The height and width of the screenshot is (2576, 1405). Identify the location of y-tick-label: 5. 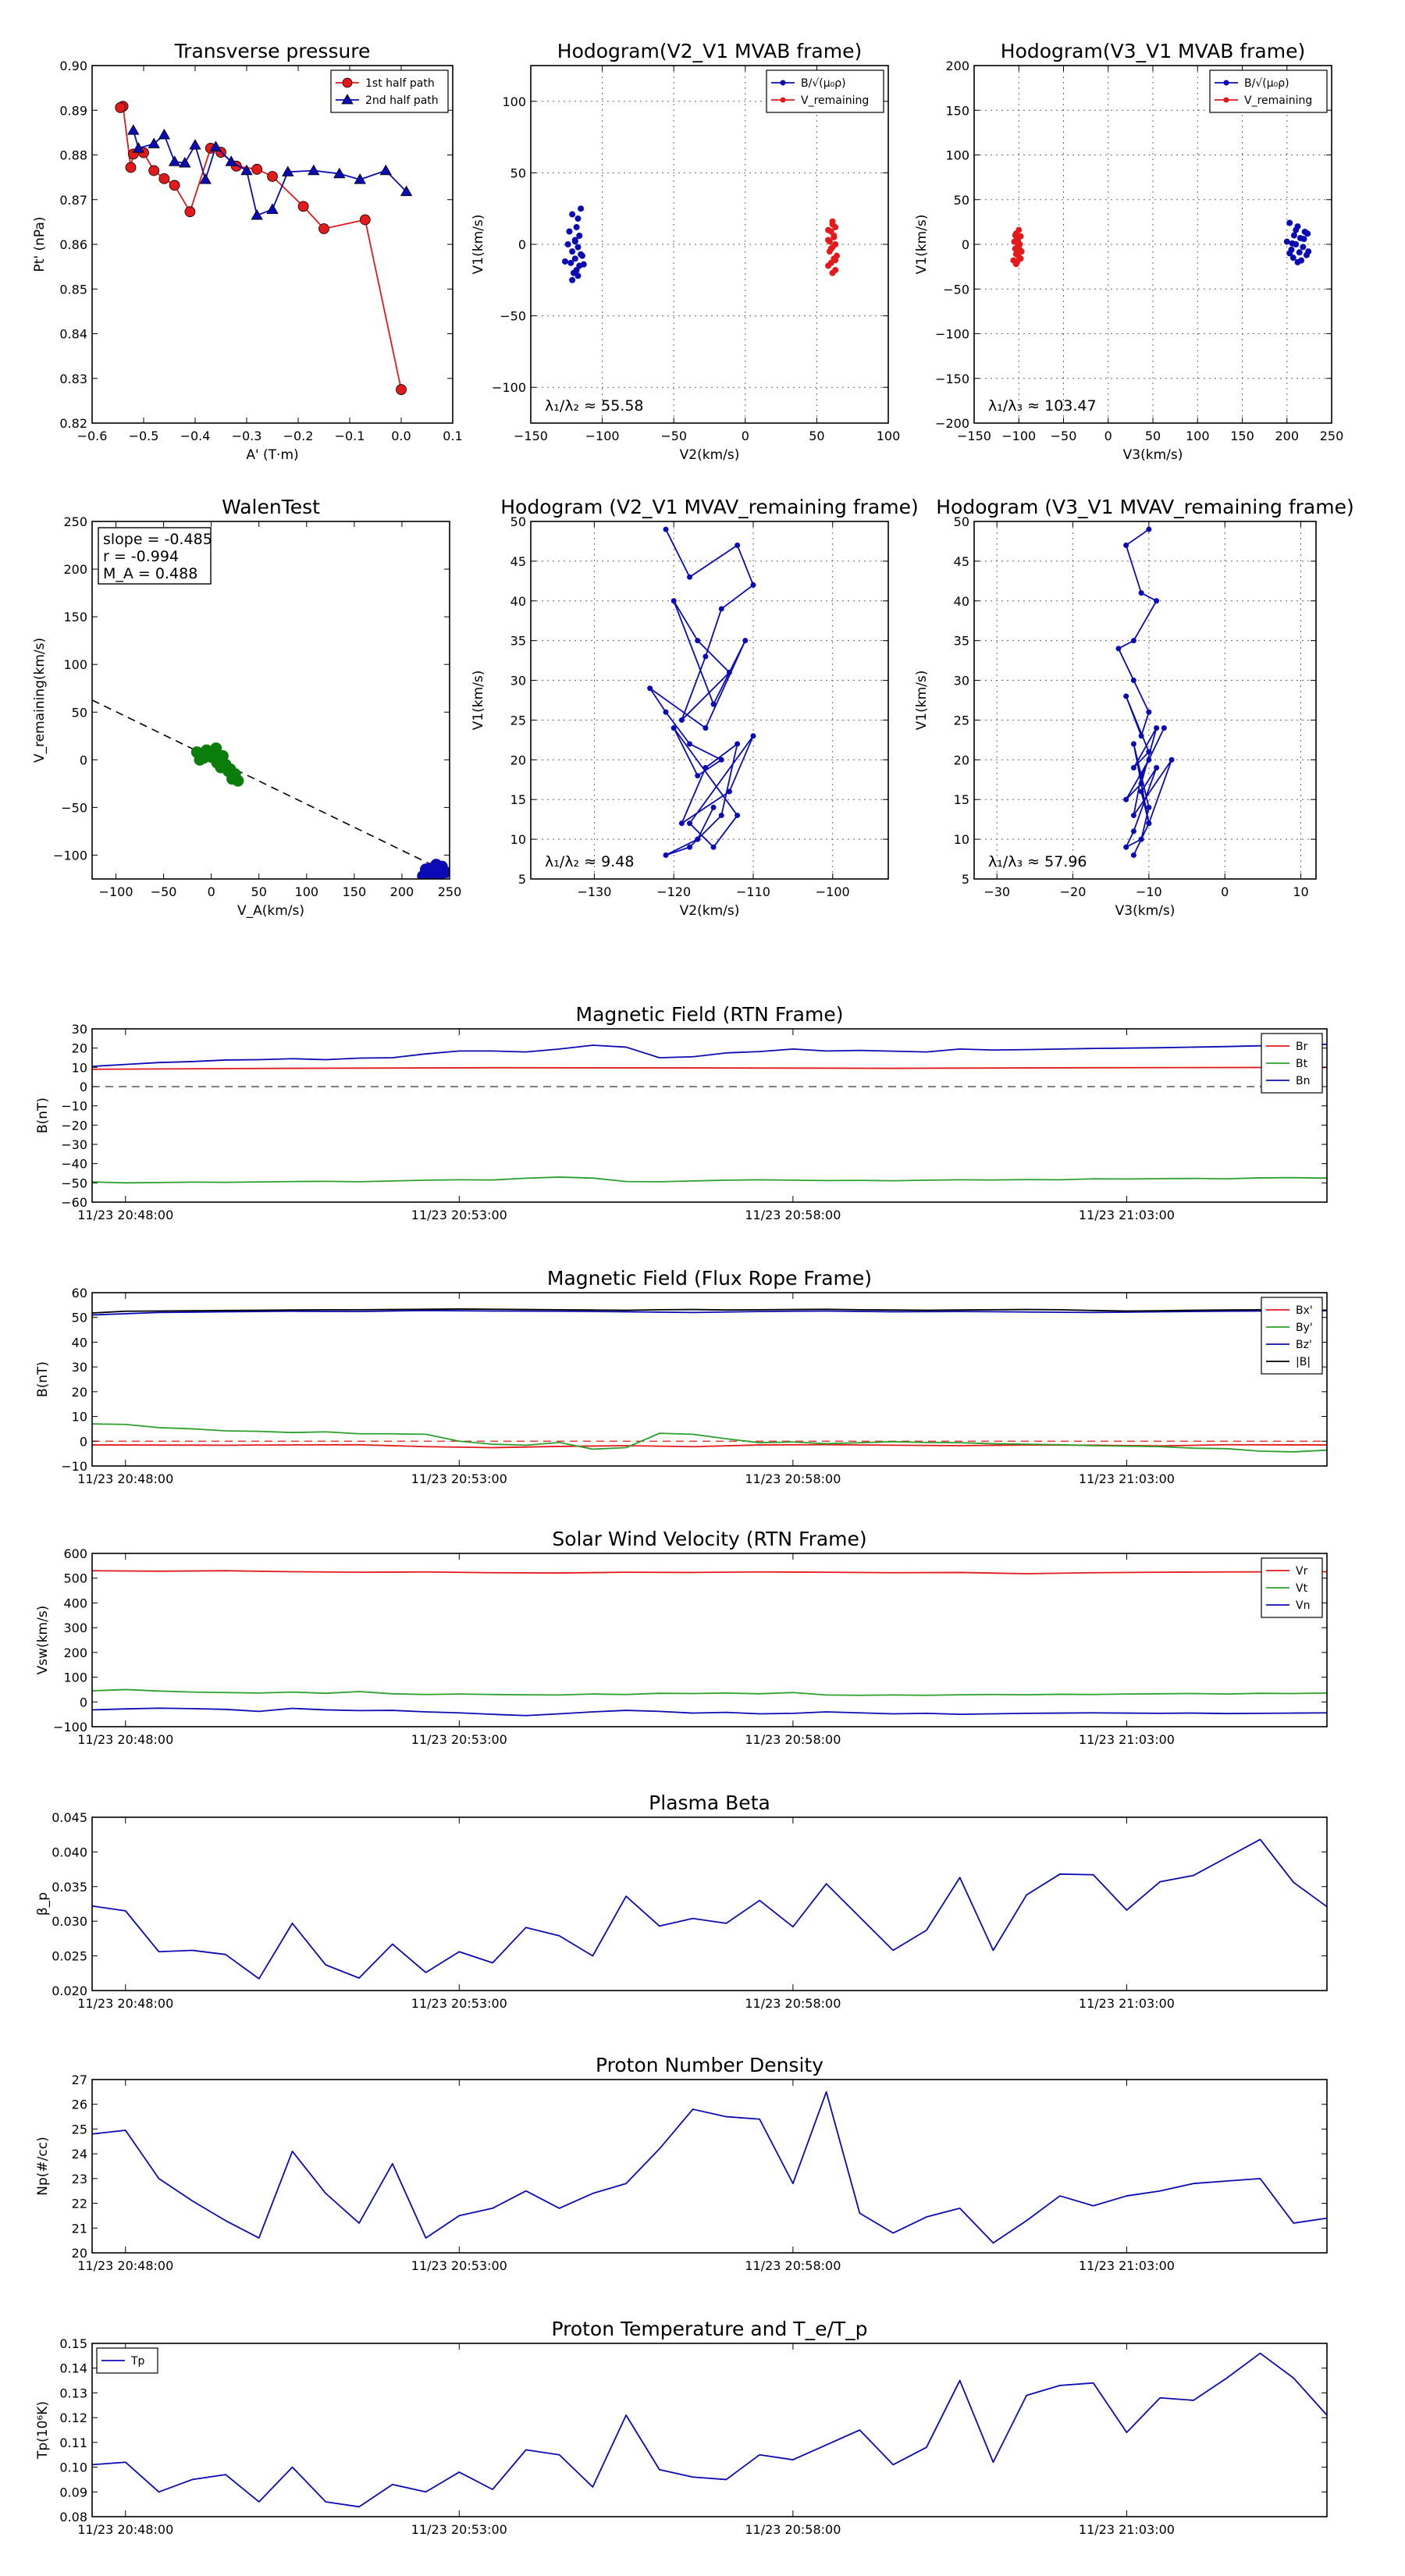
(522, 879).